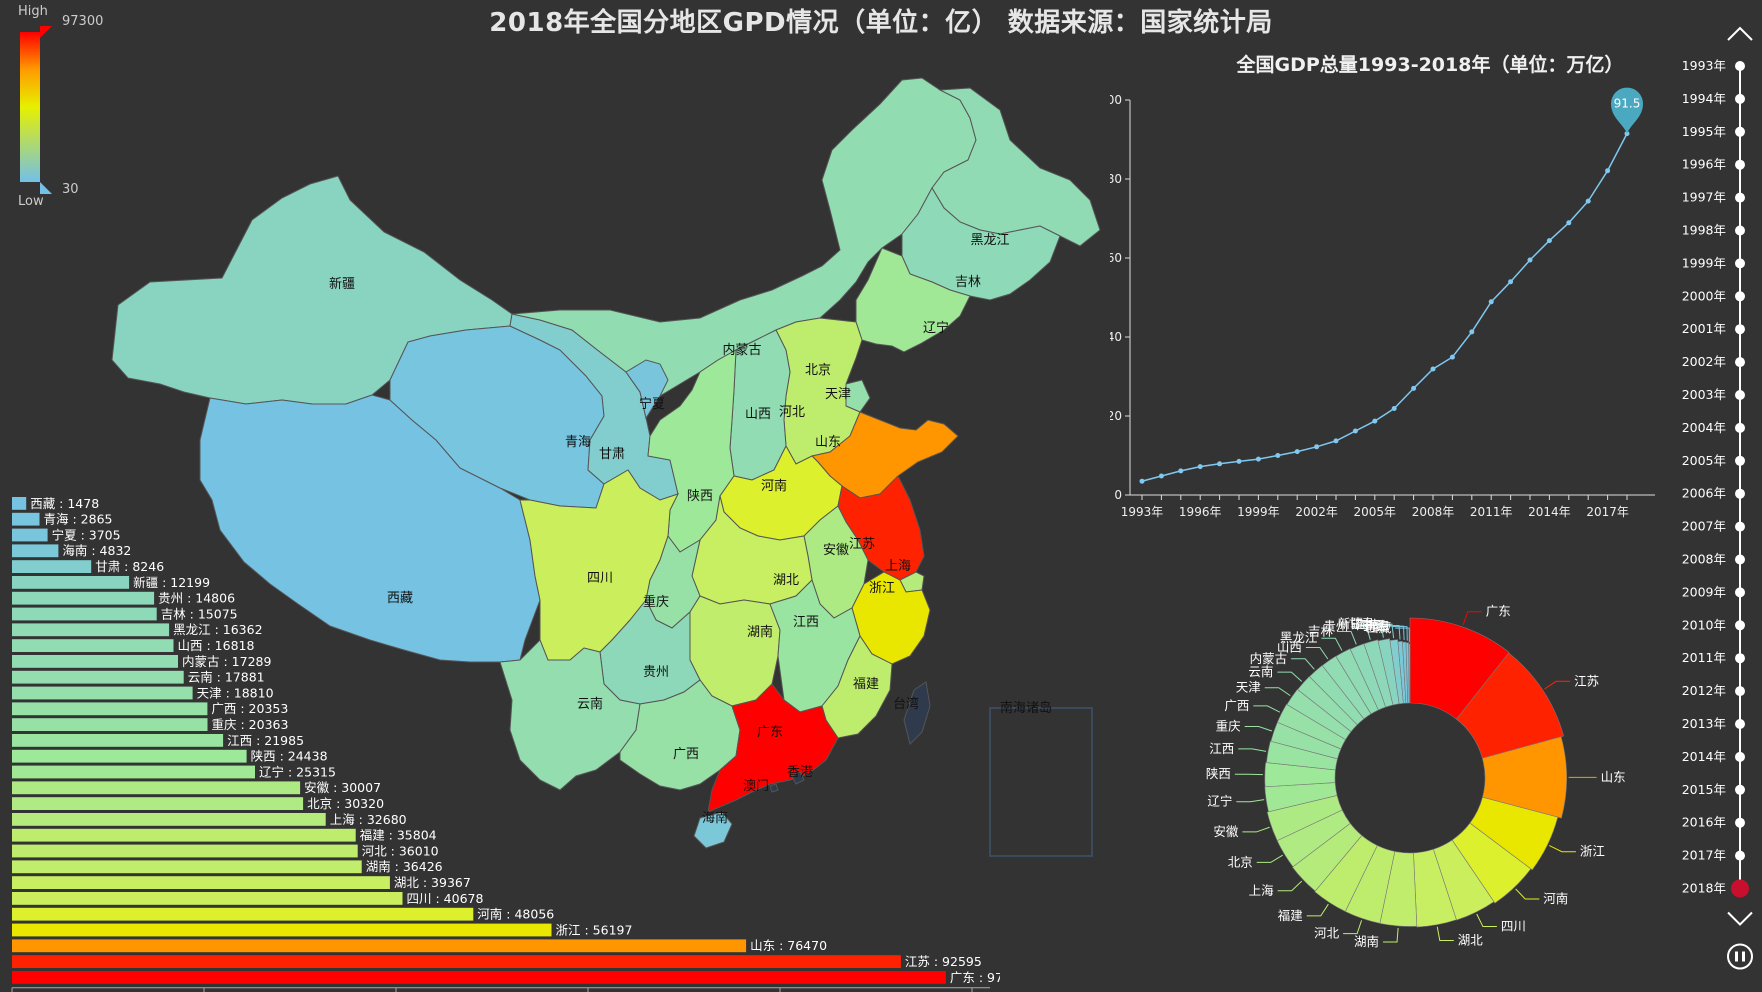  I want to click on visualmap-bar, so click(38, 111).